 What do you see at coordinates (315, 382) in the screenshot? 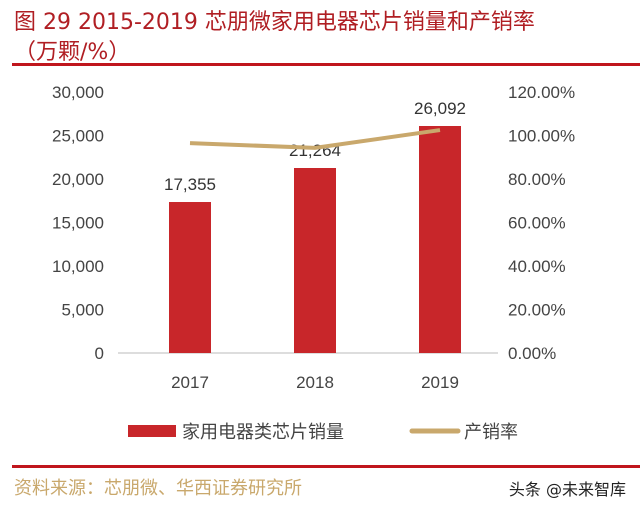
I see `x-tick-label: 2018` at bounding box center [315, 382].